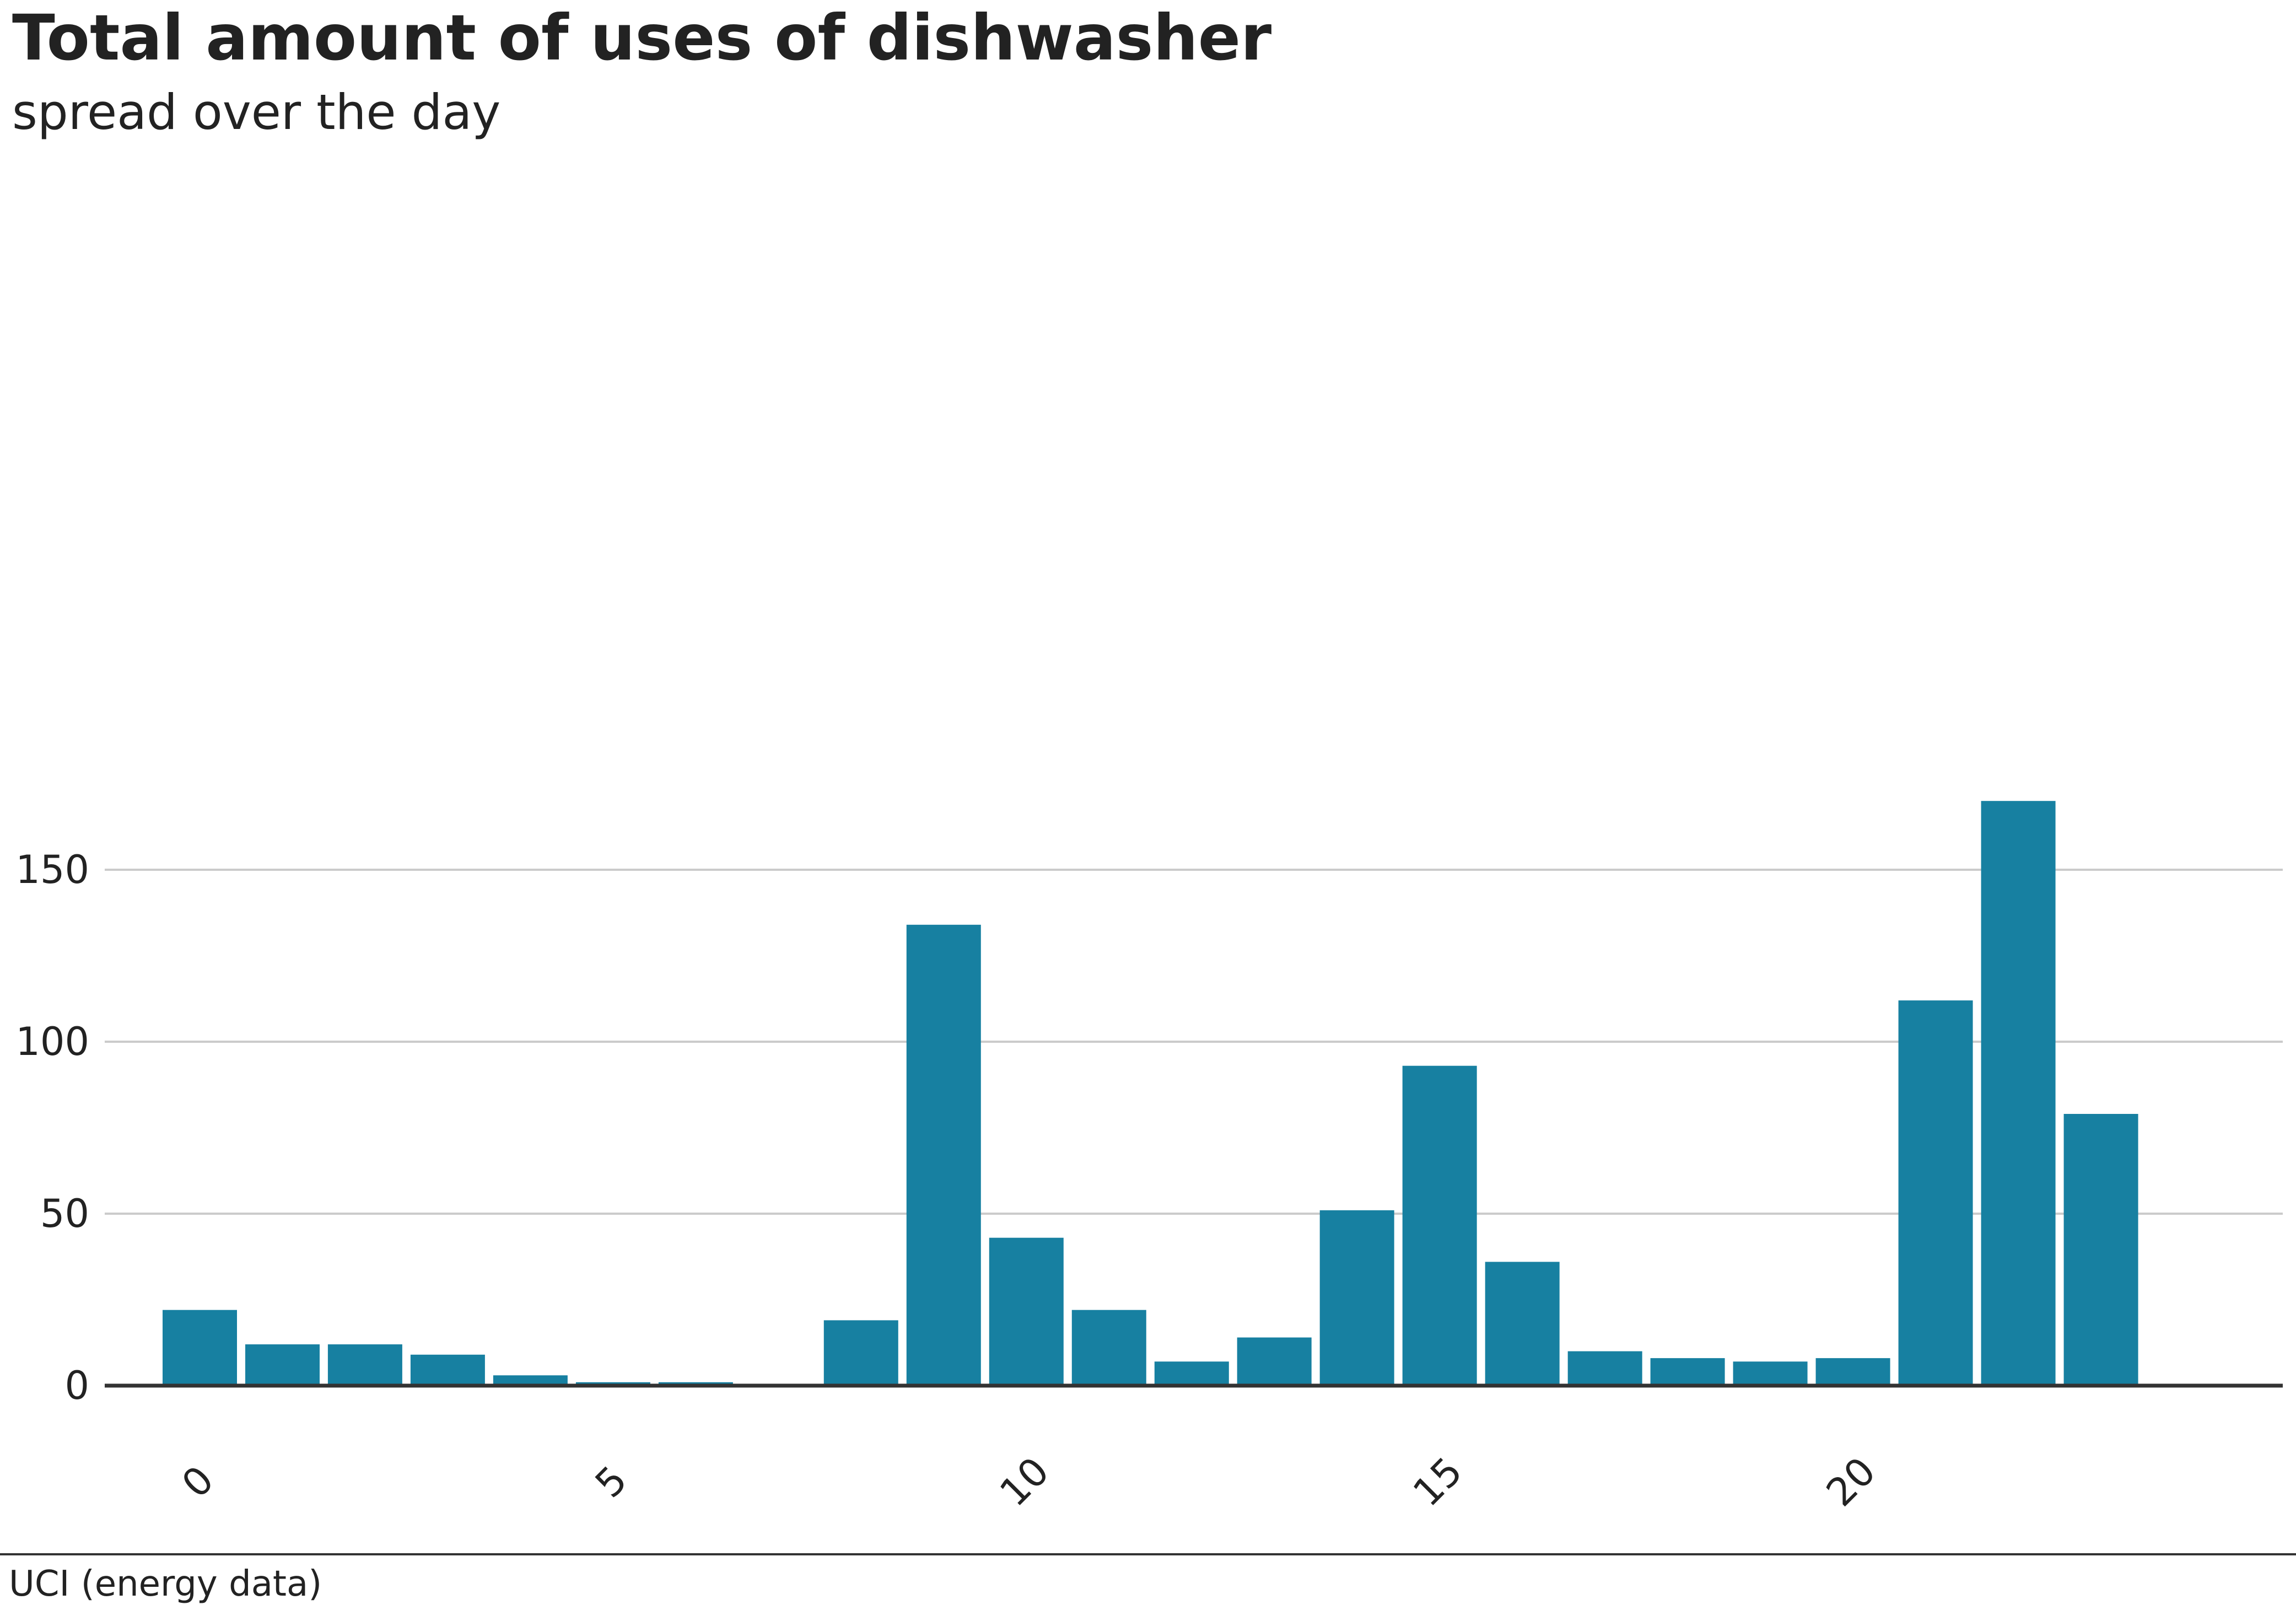 Image resolution: width=2296 pixels, height=1605 pixels. Describe the element at coordinates (1851, 1482) in the screenshot. I see `x-tick-label-20: 20` at that location.